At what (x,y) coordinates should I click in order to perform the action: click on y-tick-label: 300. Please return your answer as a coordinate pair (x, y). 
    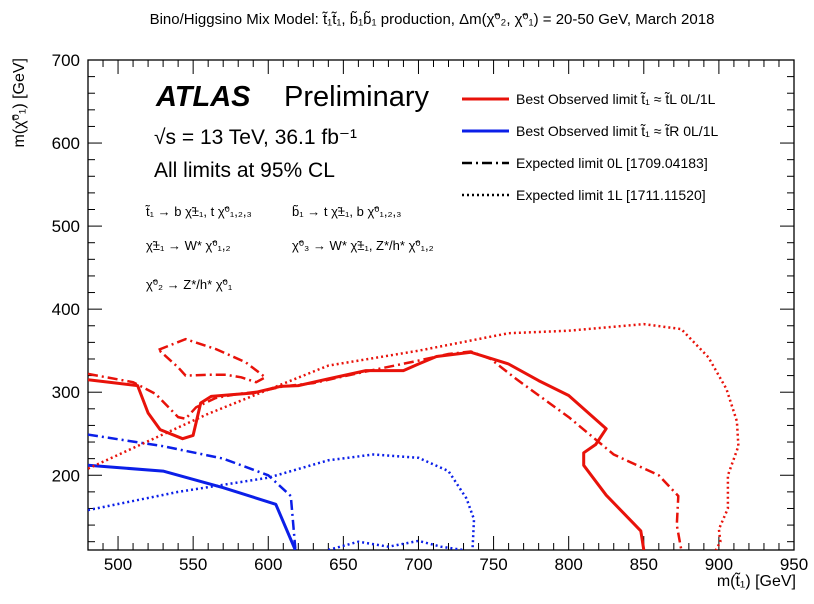
    Looking at the image, I should click on (66, 392).